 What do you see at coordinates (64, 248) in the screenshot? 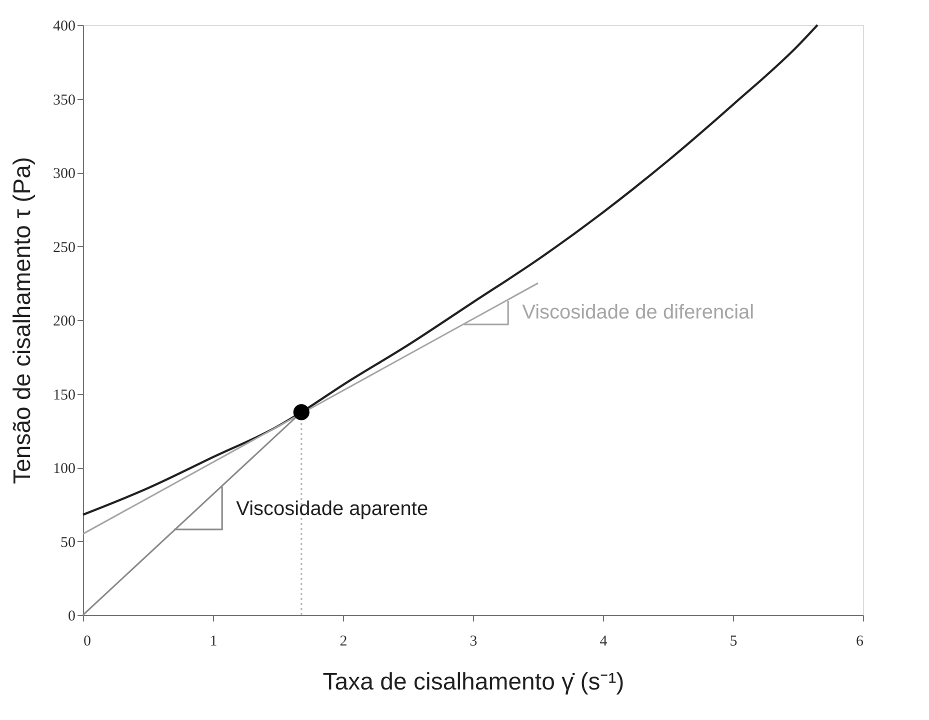
I see `y-tick-label: 250` at bounding box center [64, 248].